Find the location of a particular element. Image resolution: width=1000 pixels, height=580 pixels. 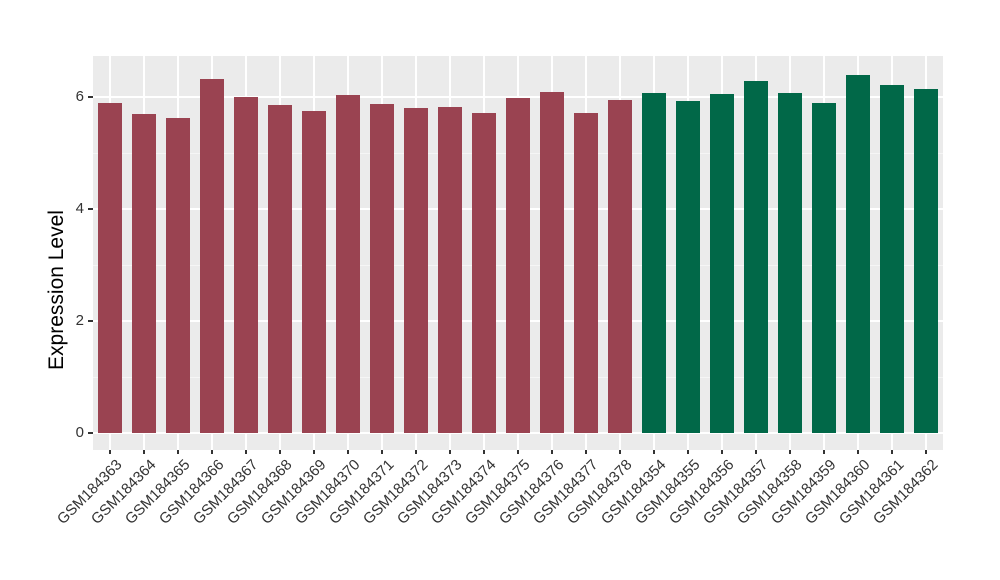

bar-GSM184363 is located at coordinates (110, 267).